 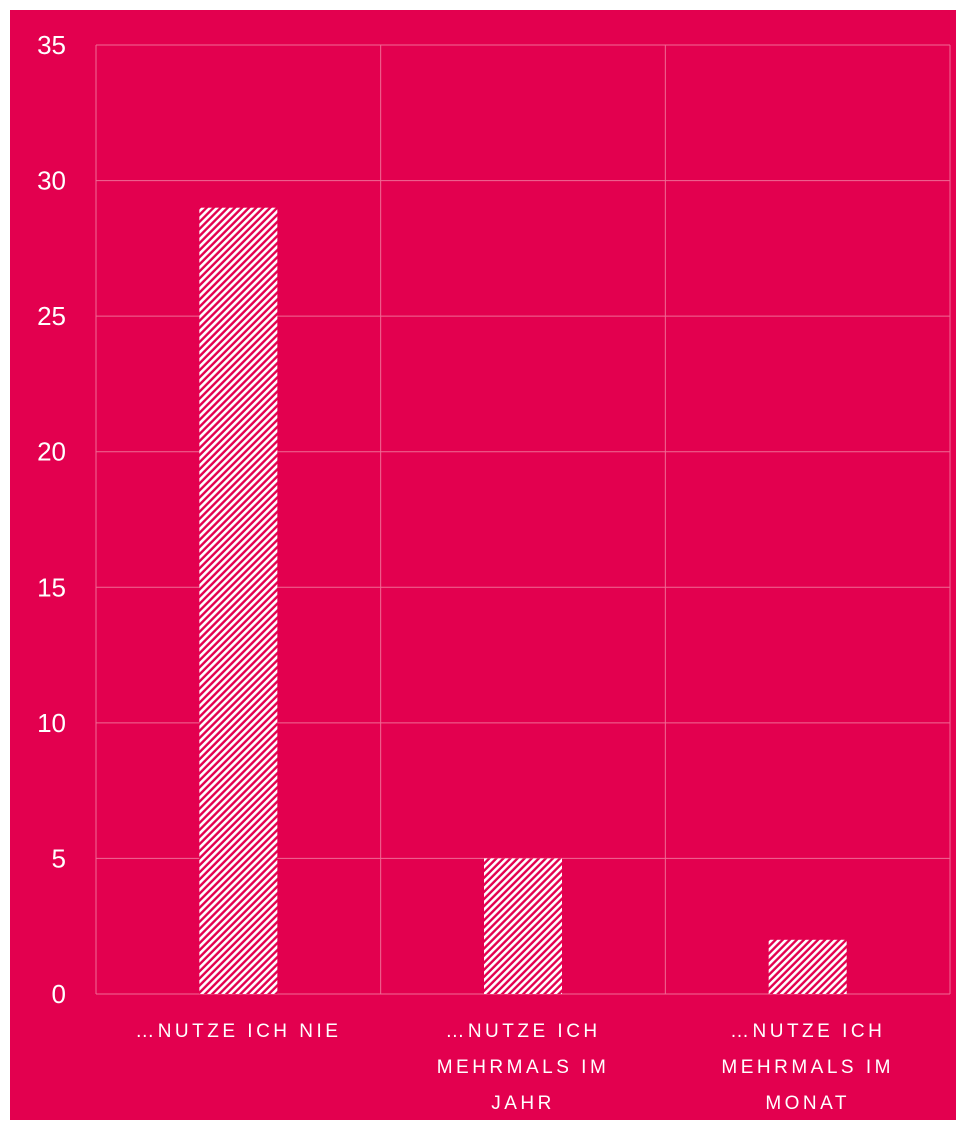 I want to click on x-tick-label: MONAT, so click(x=807, y=1103).